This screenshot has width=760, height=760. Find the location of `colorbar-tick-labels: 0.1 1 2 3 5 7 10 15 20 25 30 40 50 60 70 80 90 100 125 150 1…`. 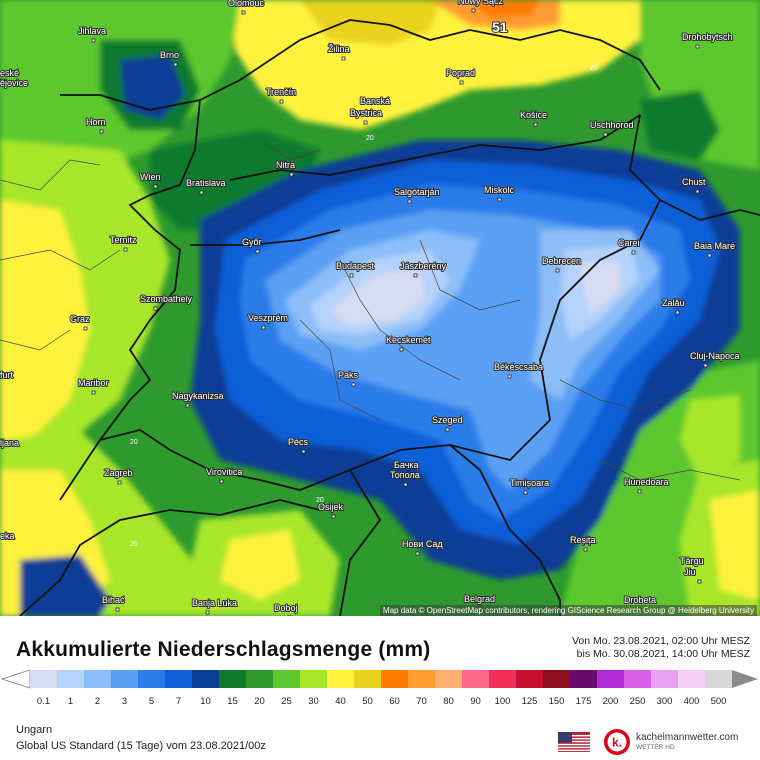

colorbar-tick-labels: 0.1 1 2 3 5 7 10 15 20 25 30 40 50 60 70 80 90 100 125 150 1… is located at coordinates (380, 702).